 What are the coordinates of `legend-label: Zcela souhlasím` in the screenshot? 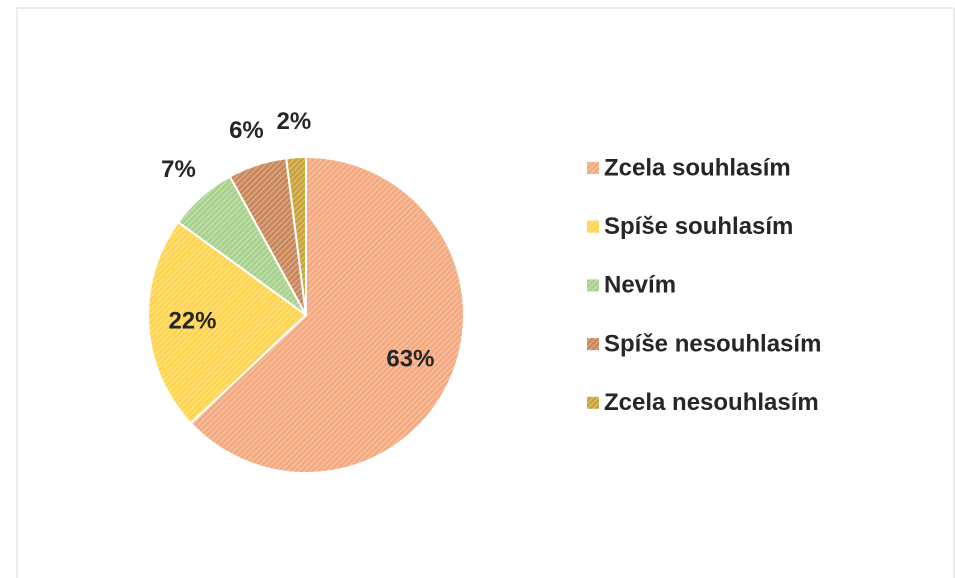 It's located at (697, 167).